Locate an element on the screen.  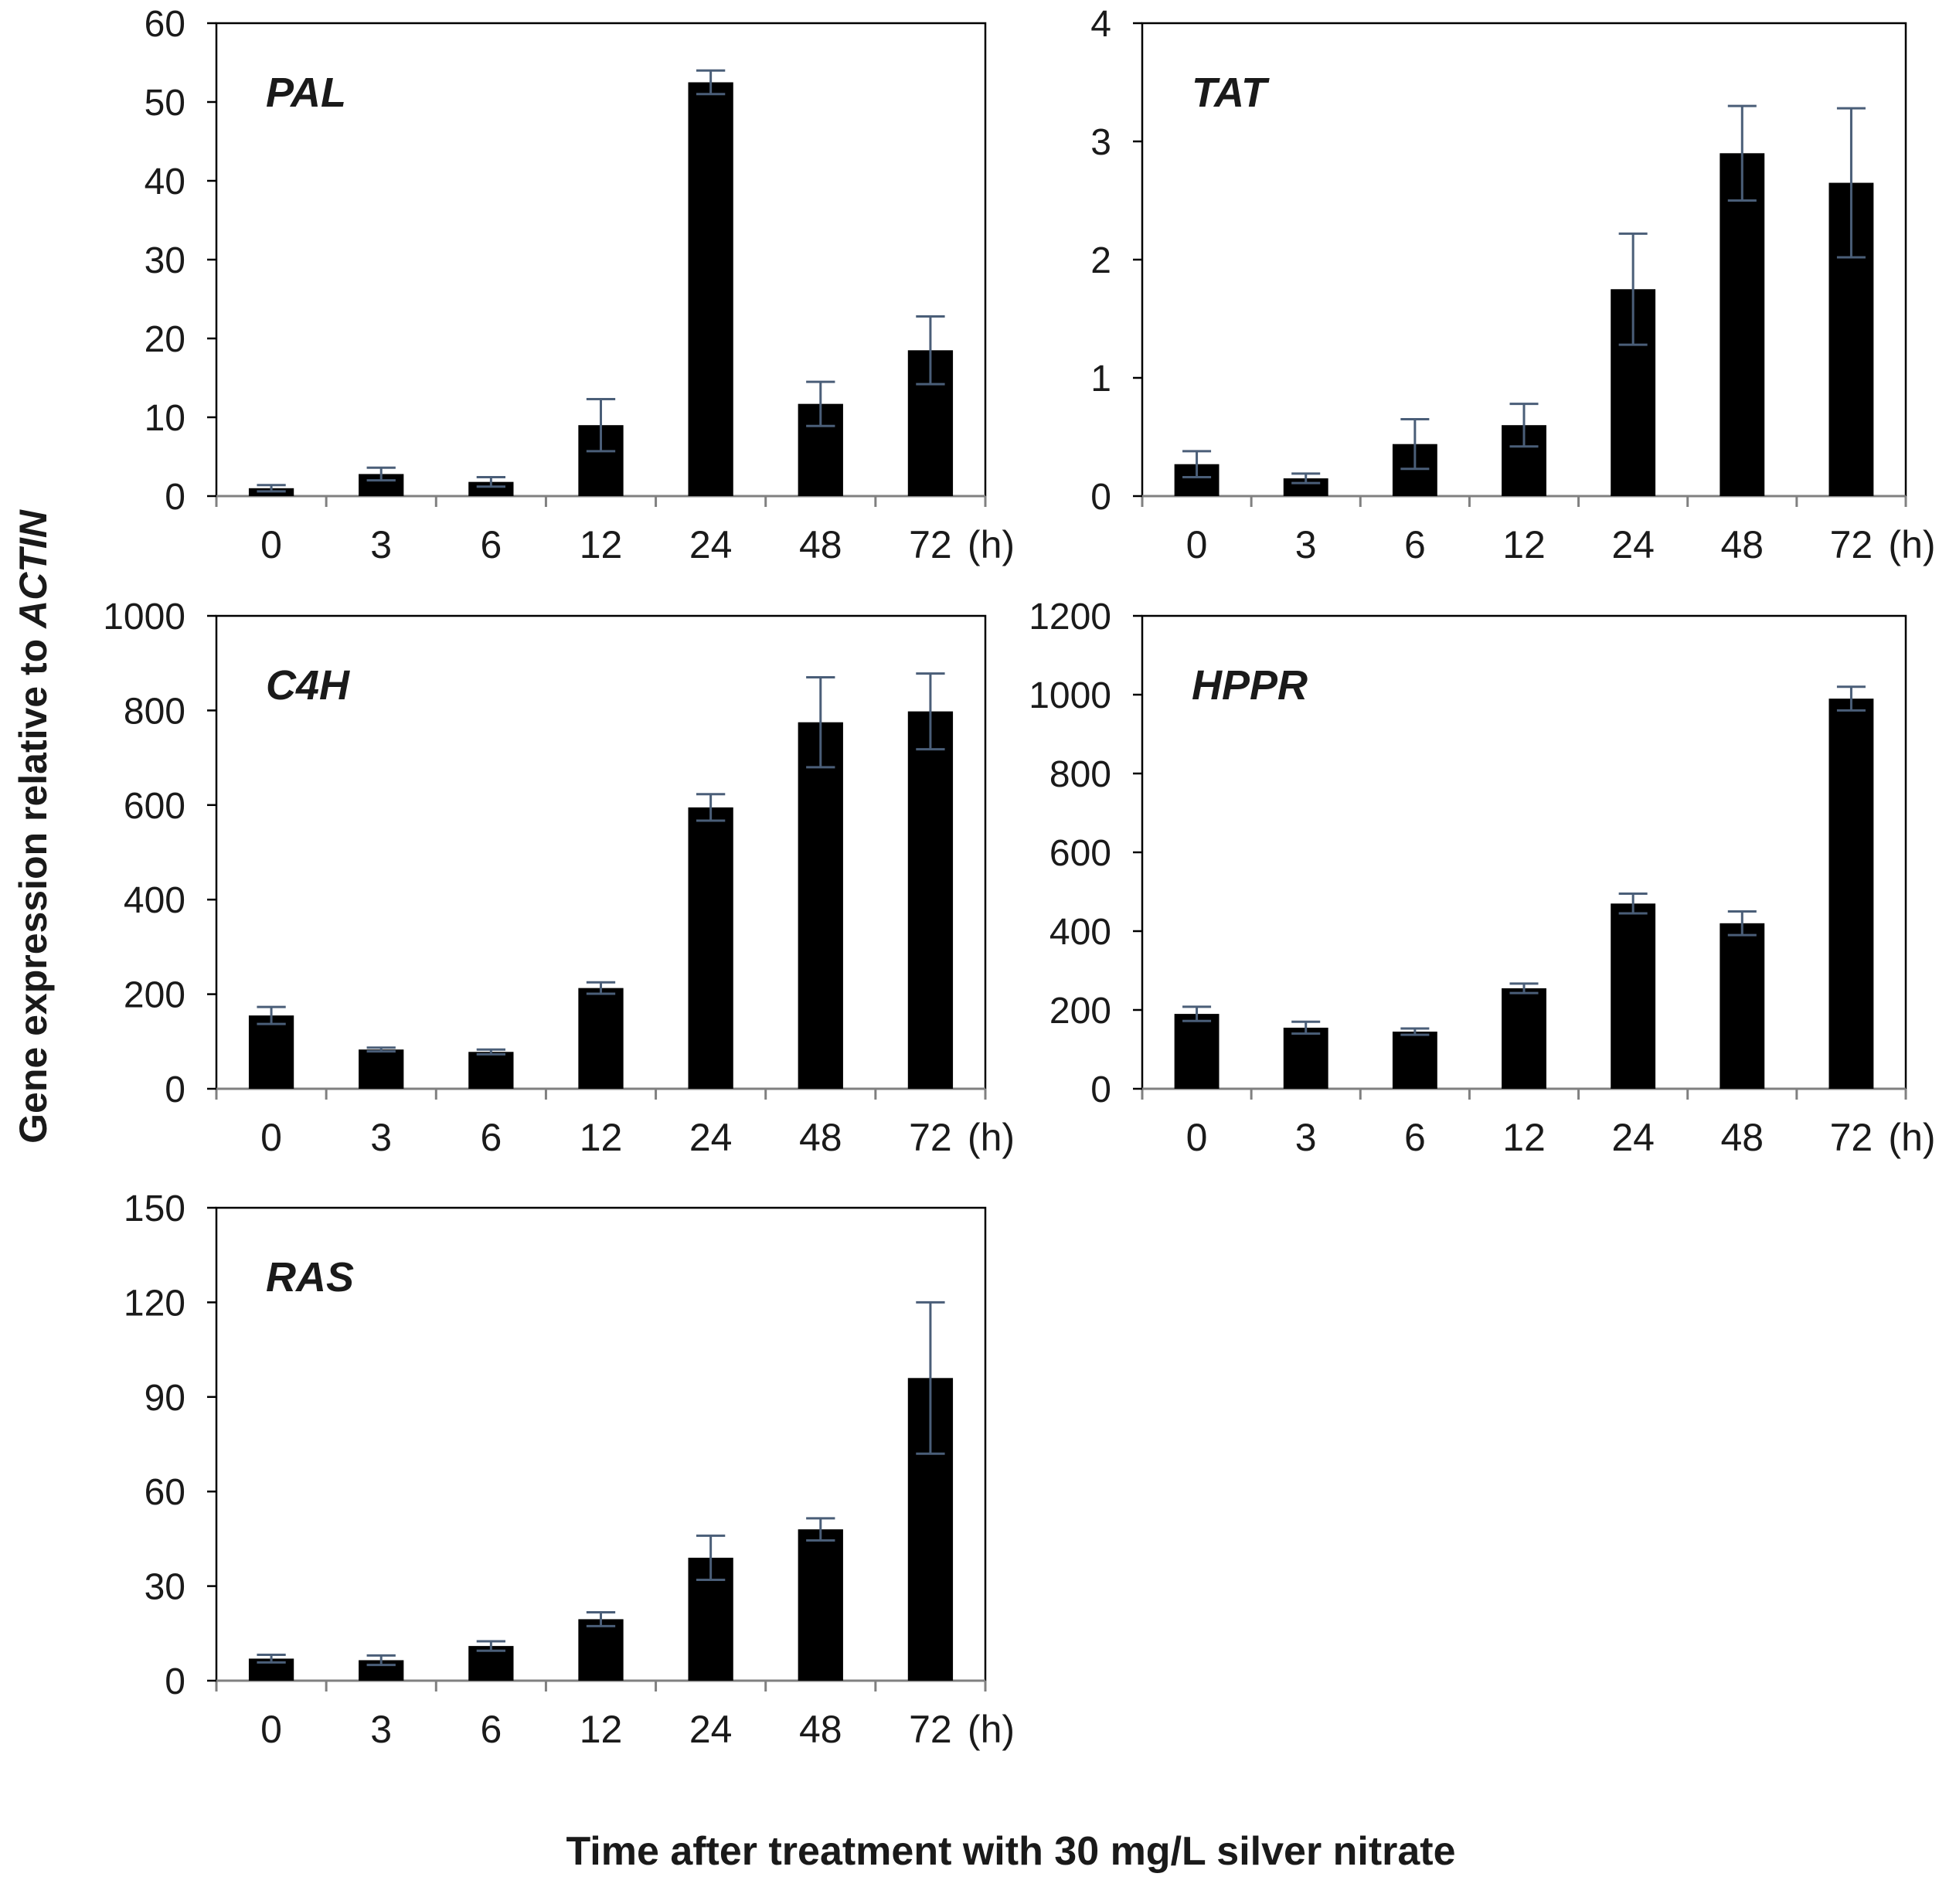
bar-c4h-3h is located at coordinates (381, 1069).